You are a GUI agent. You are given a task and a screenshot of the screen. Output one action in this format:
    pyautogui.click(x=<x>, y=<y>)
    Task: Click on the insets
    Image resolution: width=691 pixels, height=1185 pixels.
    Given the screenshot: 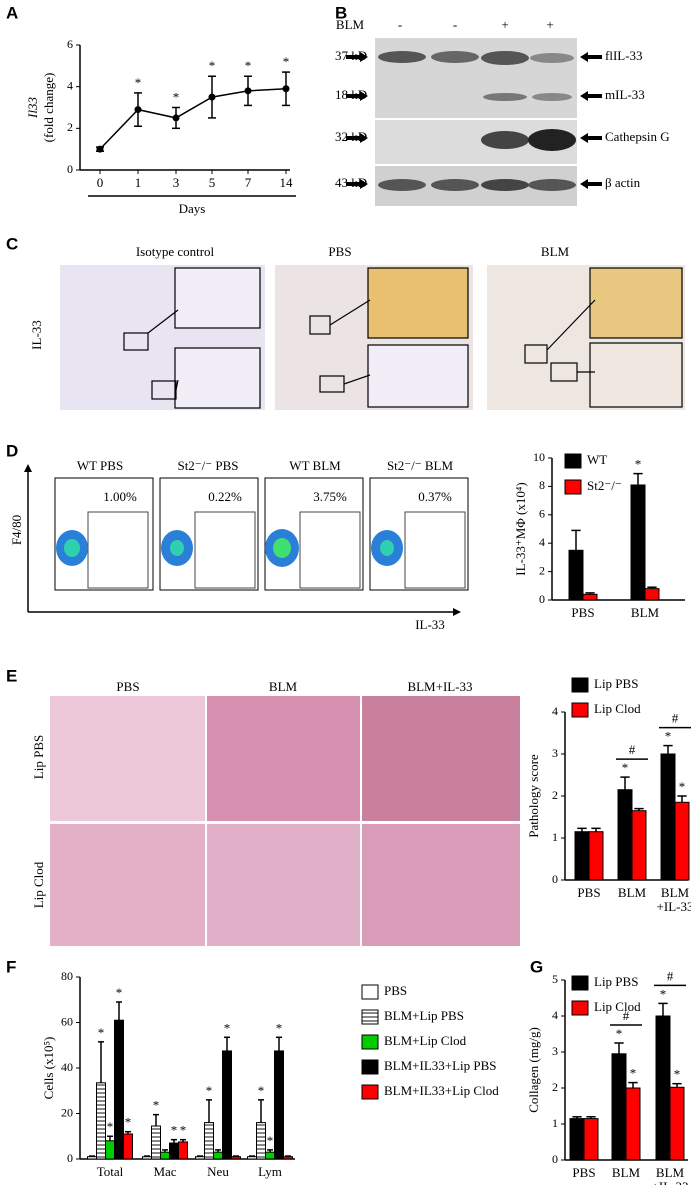 What is the action you would take?
    pyautogui.click(x=403, y=338)
    